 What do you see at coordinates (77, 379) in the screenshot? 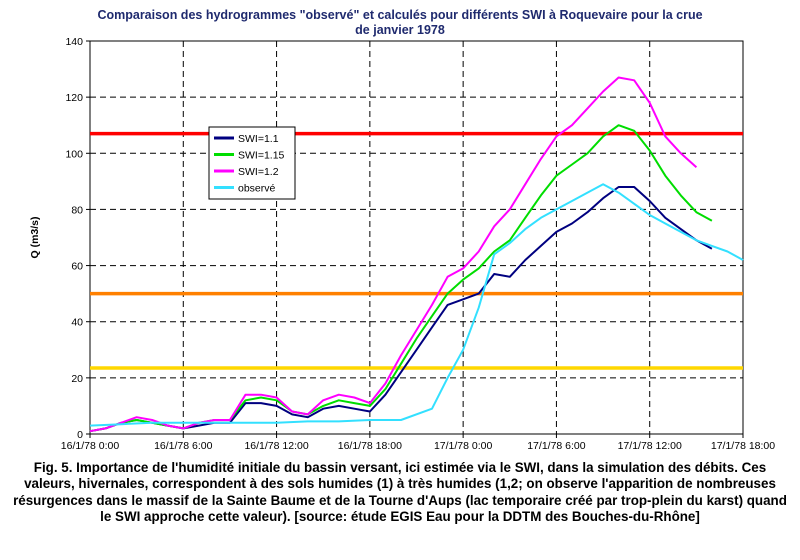
I see `y-tick-label: 20` at bounding box center [77, 379].